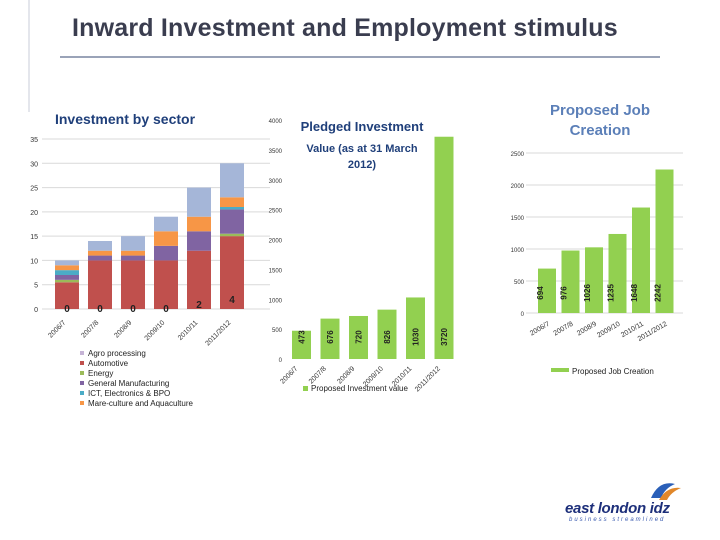 Image resolution: width=720 pixels, height=540 pixels. Describe the element at coordinates (34, 213) in the screenshot. I see `y-tick-label: 20` at that location.